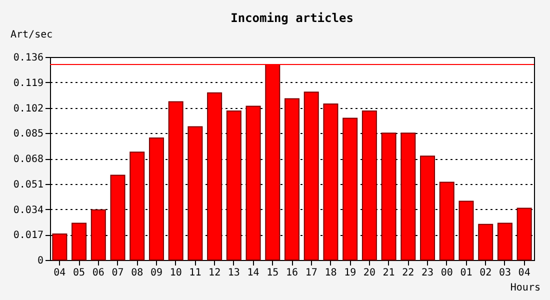  Describe the element at coordinates (195, 273) in the screenshot. I see `x-tick-label: 11` at that location.